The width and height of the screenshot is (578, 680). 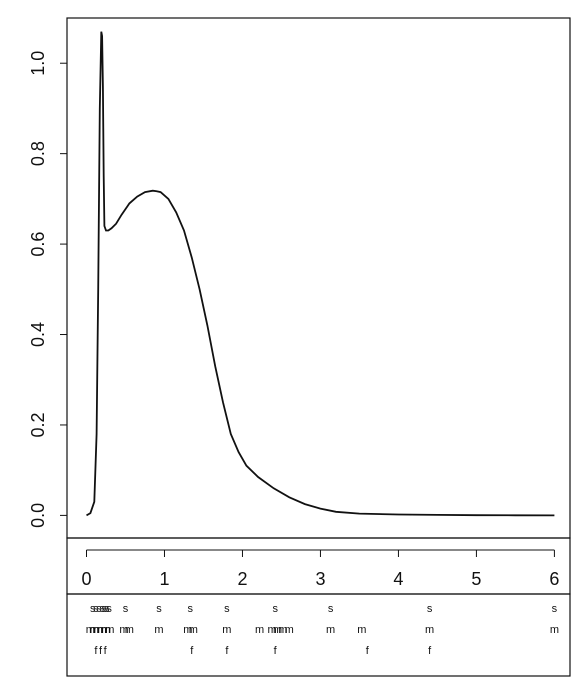 What do you see at coordinates (476, 579) in the screenshot?
I see `x-tick-label: 5` at bounding box center [476, 579].